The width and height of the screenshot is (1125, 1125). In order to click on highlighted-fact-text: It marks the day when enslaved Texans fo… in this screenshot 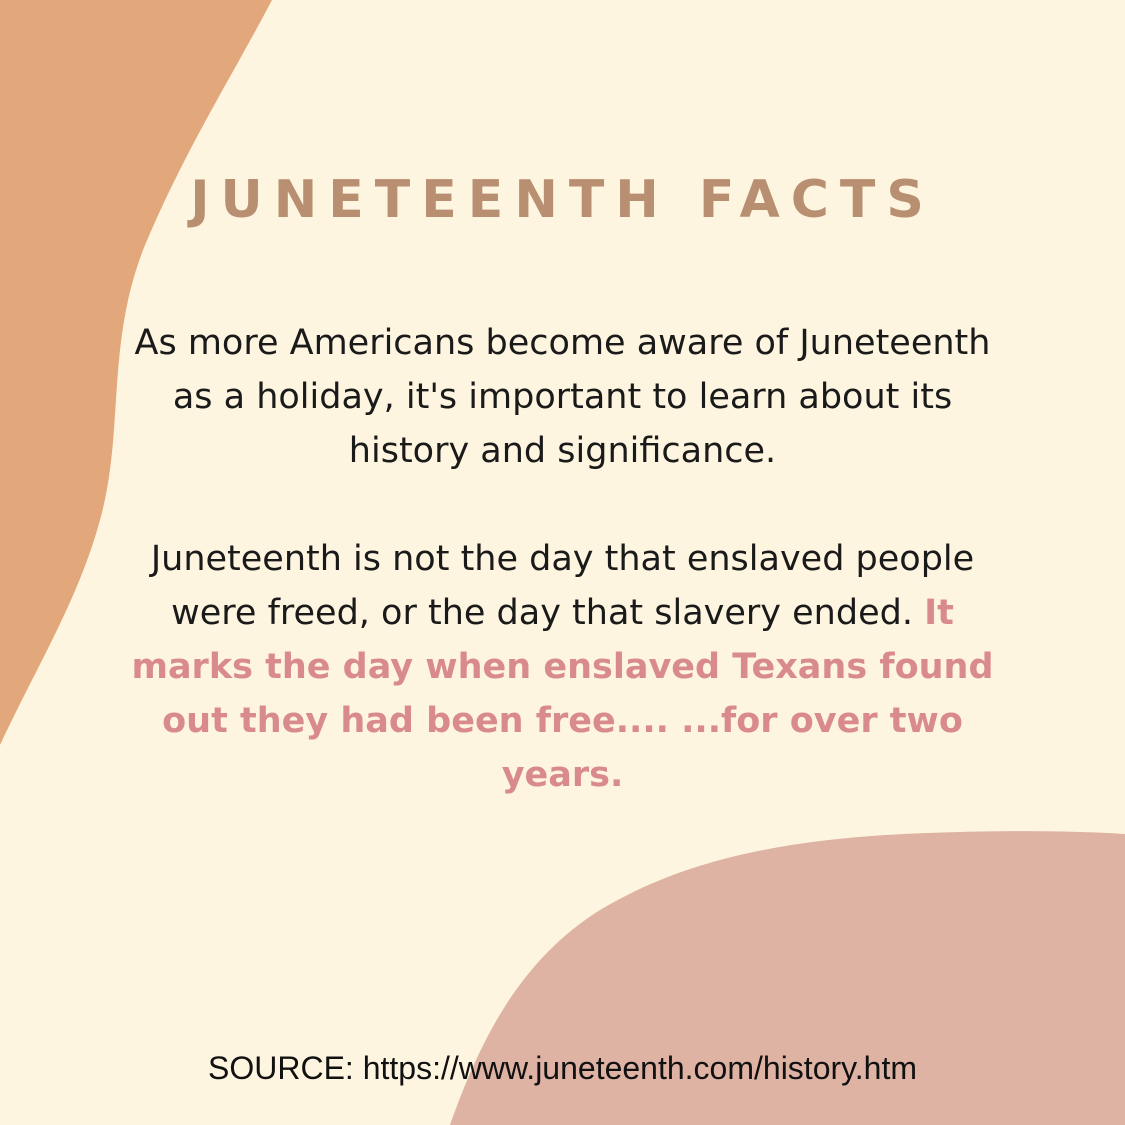, I will do `click(562, 694)`.